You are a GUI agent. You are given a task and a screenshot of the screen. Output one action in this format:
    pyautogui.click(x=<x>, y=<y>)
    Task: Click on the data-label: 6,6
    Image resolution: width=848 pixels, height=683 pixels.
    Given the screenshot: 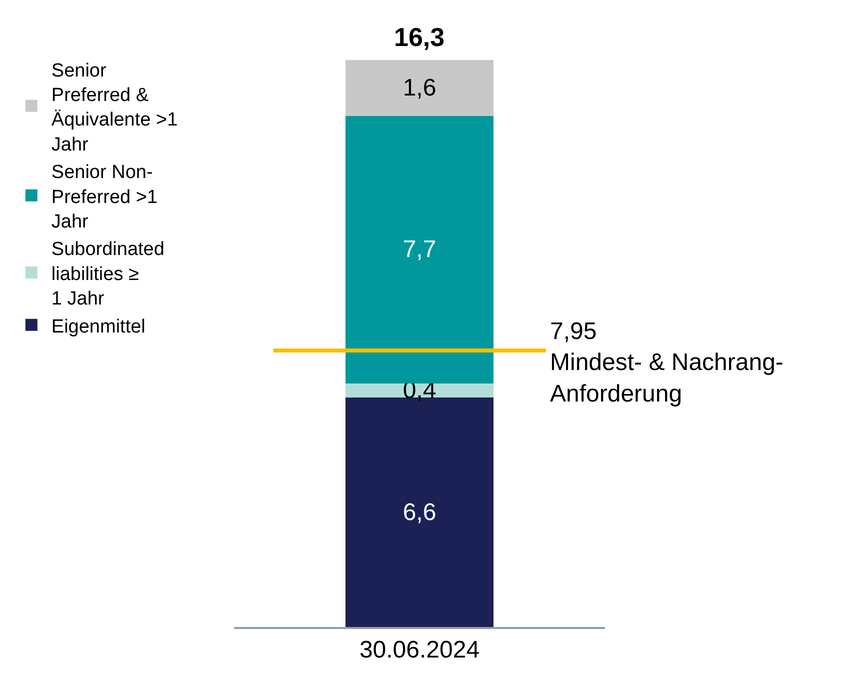 What is the action you would take?
    pyautogui.click(x=419, y=512)
    